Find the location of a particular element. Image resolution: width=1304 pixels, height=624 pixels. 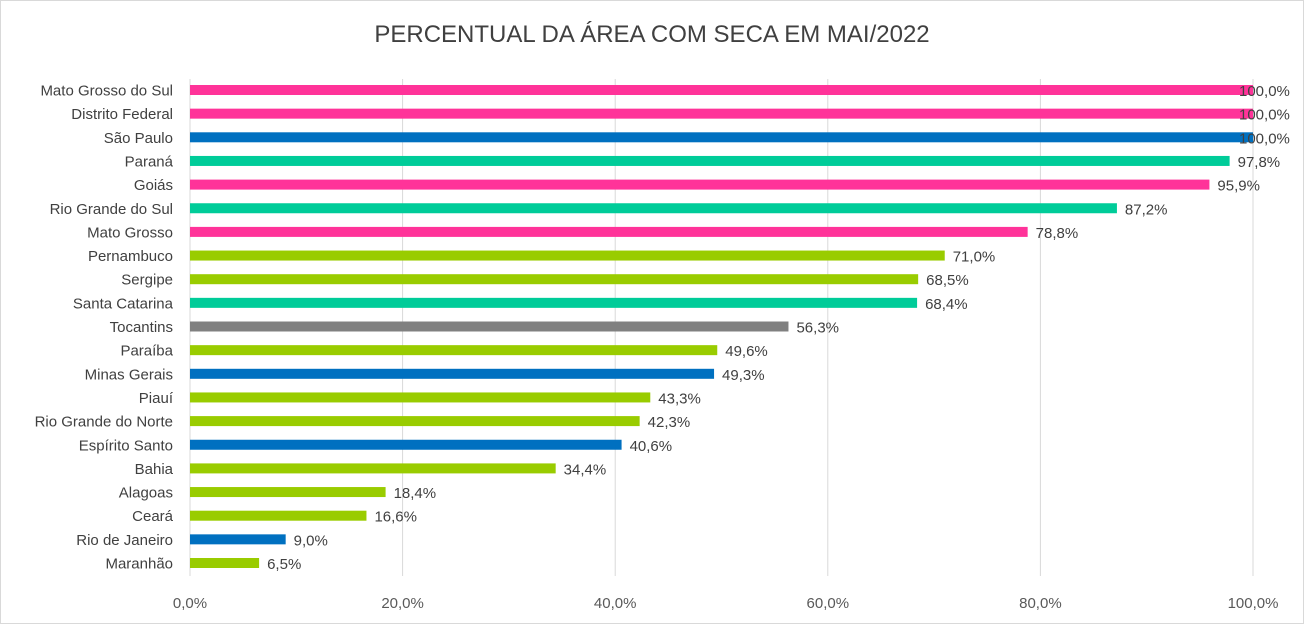

x-tick-label: 0,0% is located at coordinates (190, 603).